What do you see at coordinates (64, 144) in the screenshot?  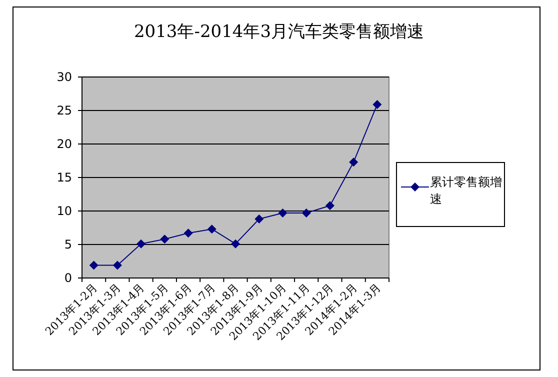 I see `y-tick-label: 20` at bounding box center [64, 144].